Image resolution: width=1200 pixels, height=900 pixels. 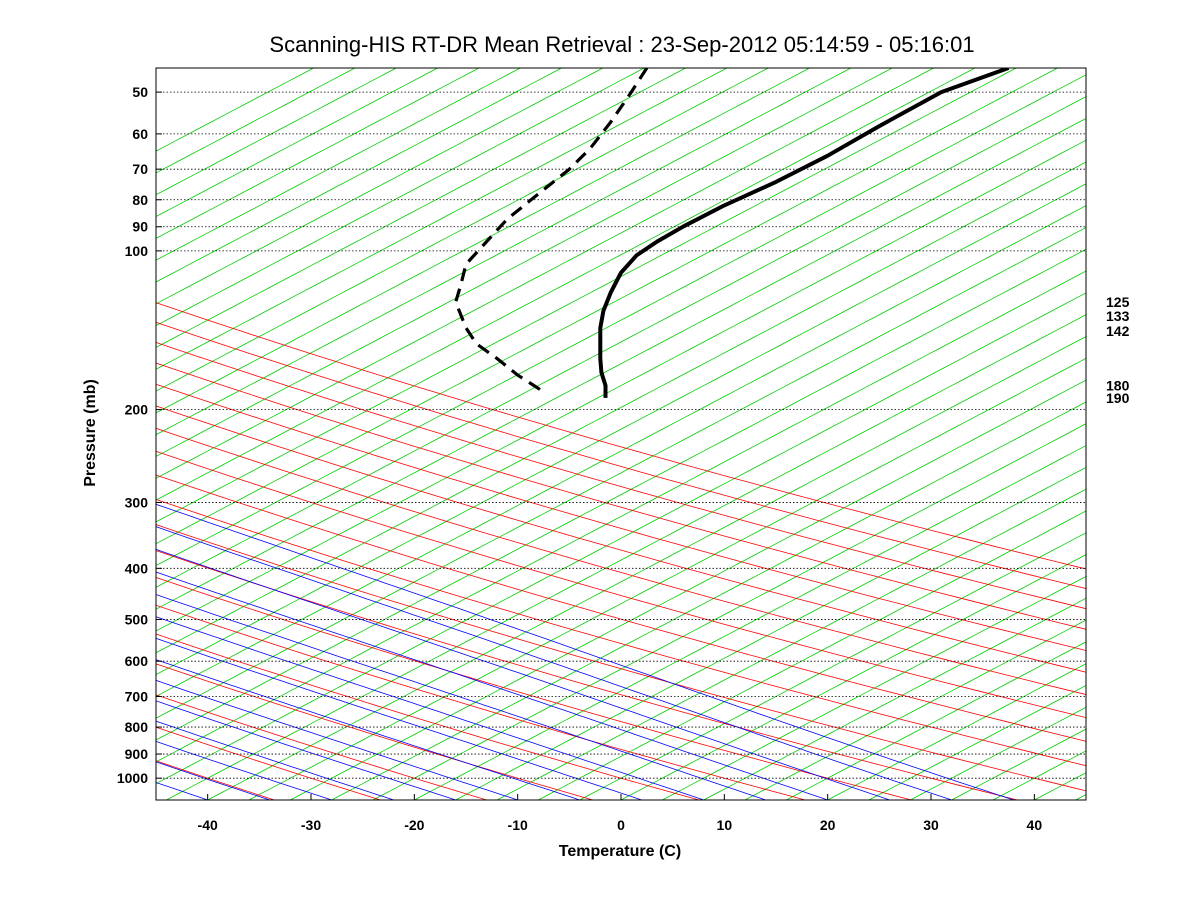 I want to click on y-tick-label: 300, so click(x=137, y=502).